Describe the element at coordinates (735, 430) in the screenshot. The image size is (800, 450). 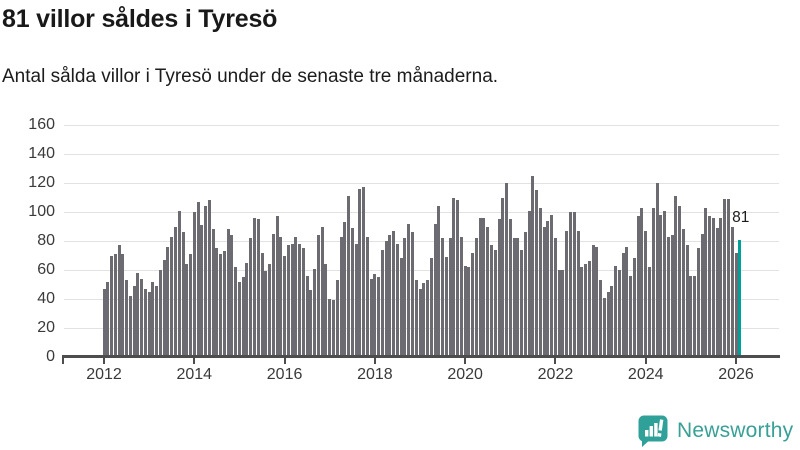
I see `newsworthy-logo-text: Newsworthy` at that location.